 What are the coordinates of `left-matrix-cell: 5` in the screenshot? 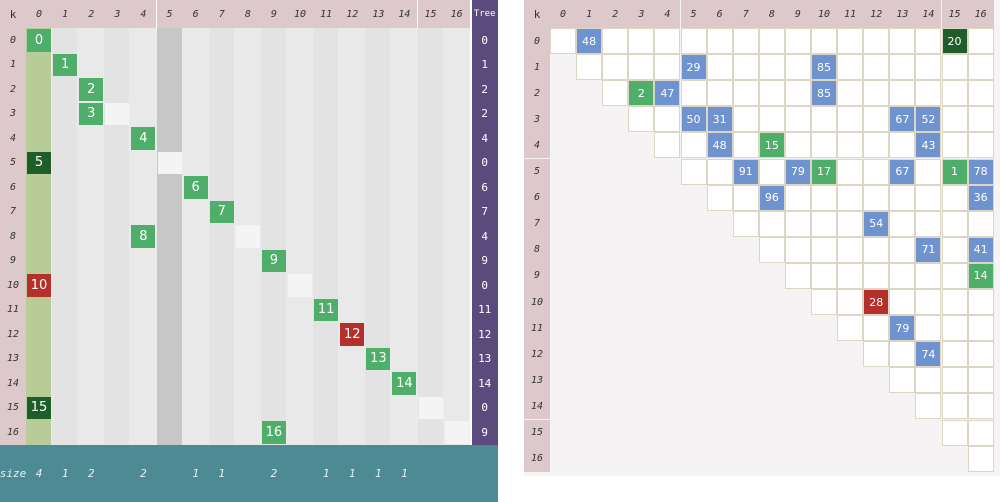 It's located at (39, 162).